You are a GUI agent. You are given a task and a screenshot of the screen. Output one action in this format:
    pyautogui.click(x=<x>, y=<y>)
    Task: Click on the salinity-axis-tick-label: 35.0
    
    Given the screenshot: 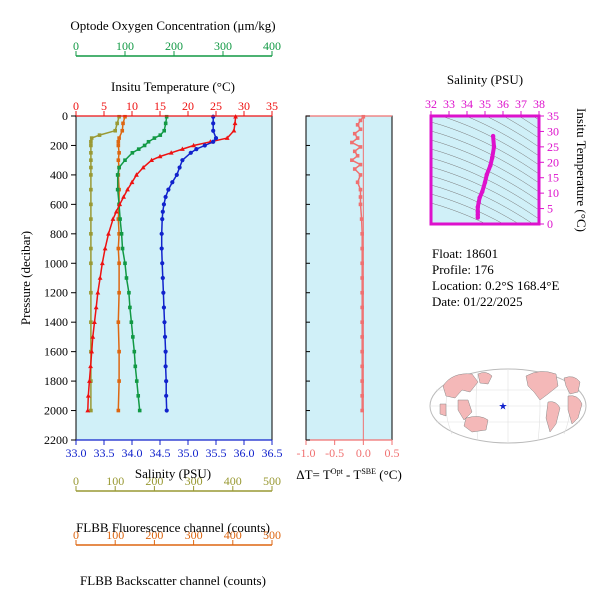 What is the action you would take?
    pyautogui.click(x=188, y=453)
    